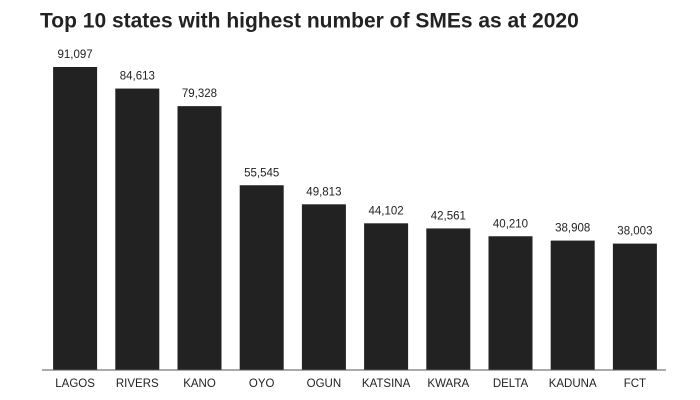 Image resolution: width=700 pixels, height=400 pixels. What do you see at coordinates (323, 192) in the screenshot?
I see `value-label: 49,813` at bounding box center [323, 192].